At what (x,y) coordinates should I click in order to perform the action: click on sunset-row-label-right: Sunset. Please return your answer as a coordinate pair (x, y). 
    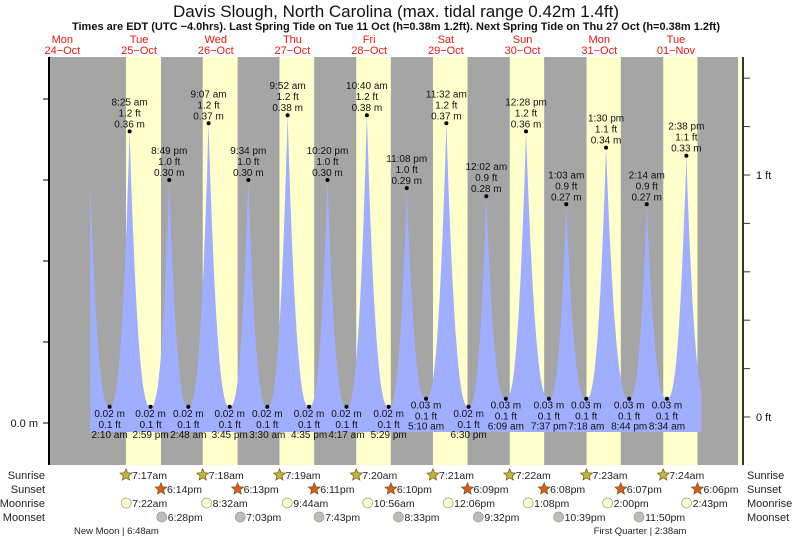
    Looking at the image, I should click on (764, 490).